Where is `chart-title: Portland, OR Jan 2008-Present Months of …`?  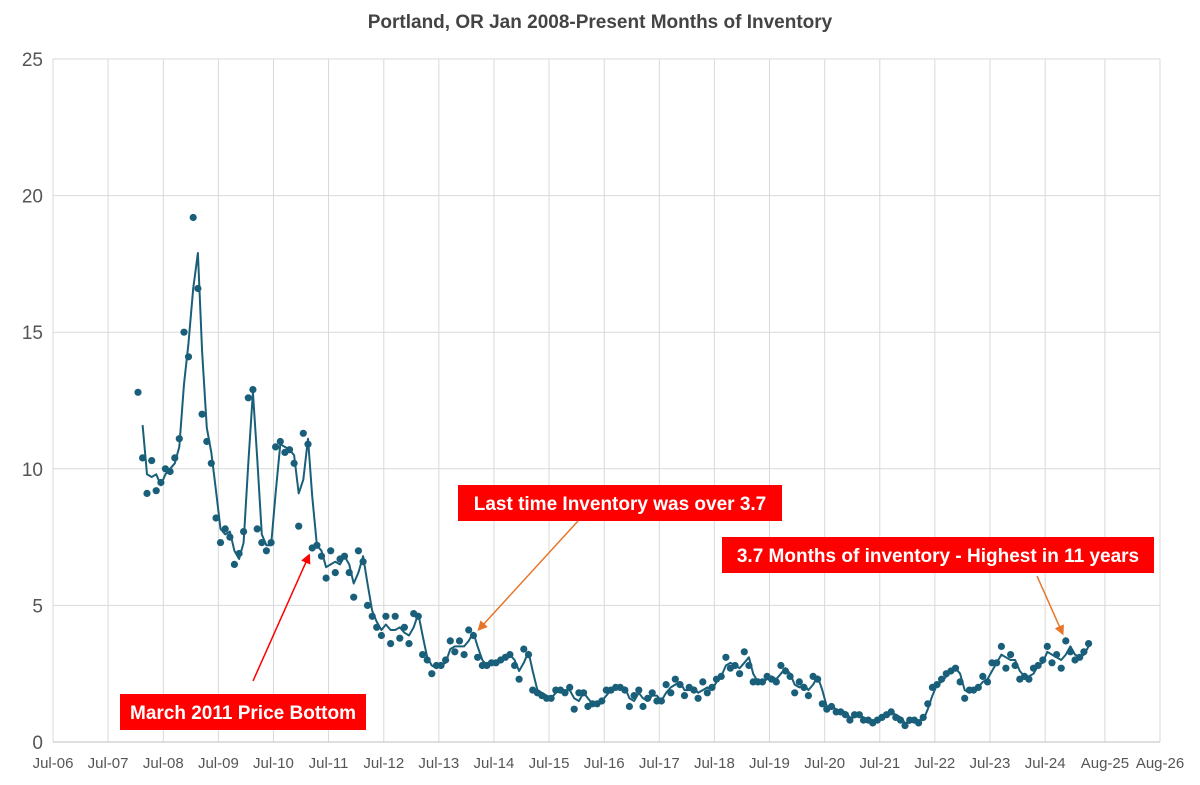
chart-title: Portland, OR Jan 2008-Present Months of … is located at coordinates (600, 22).